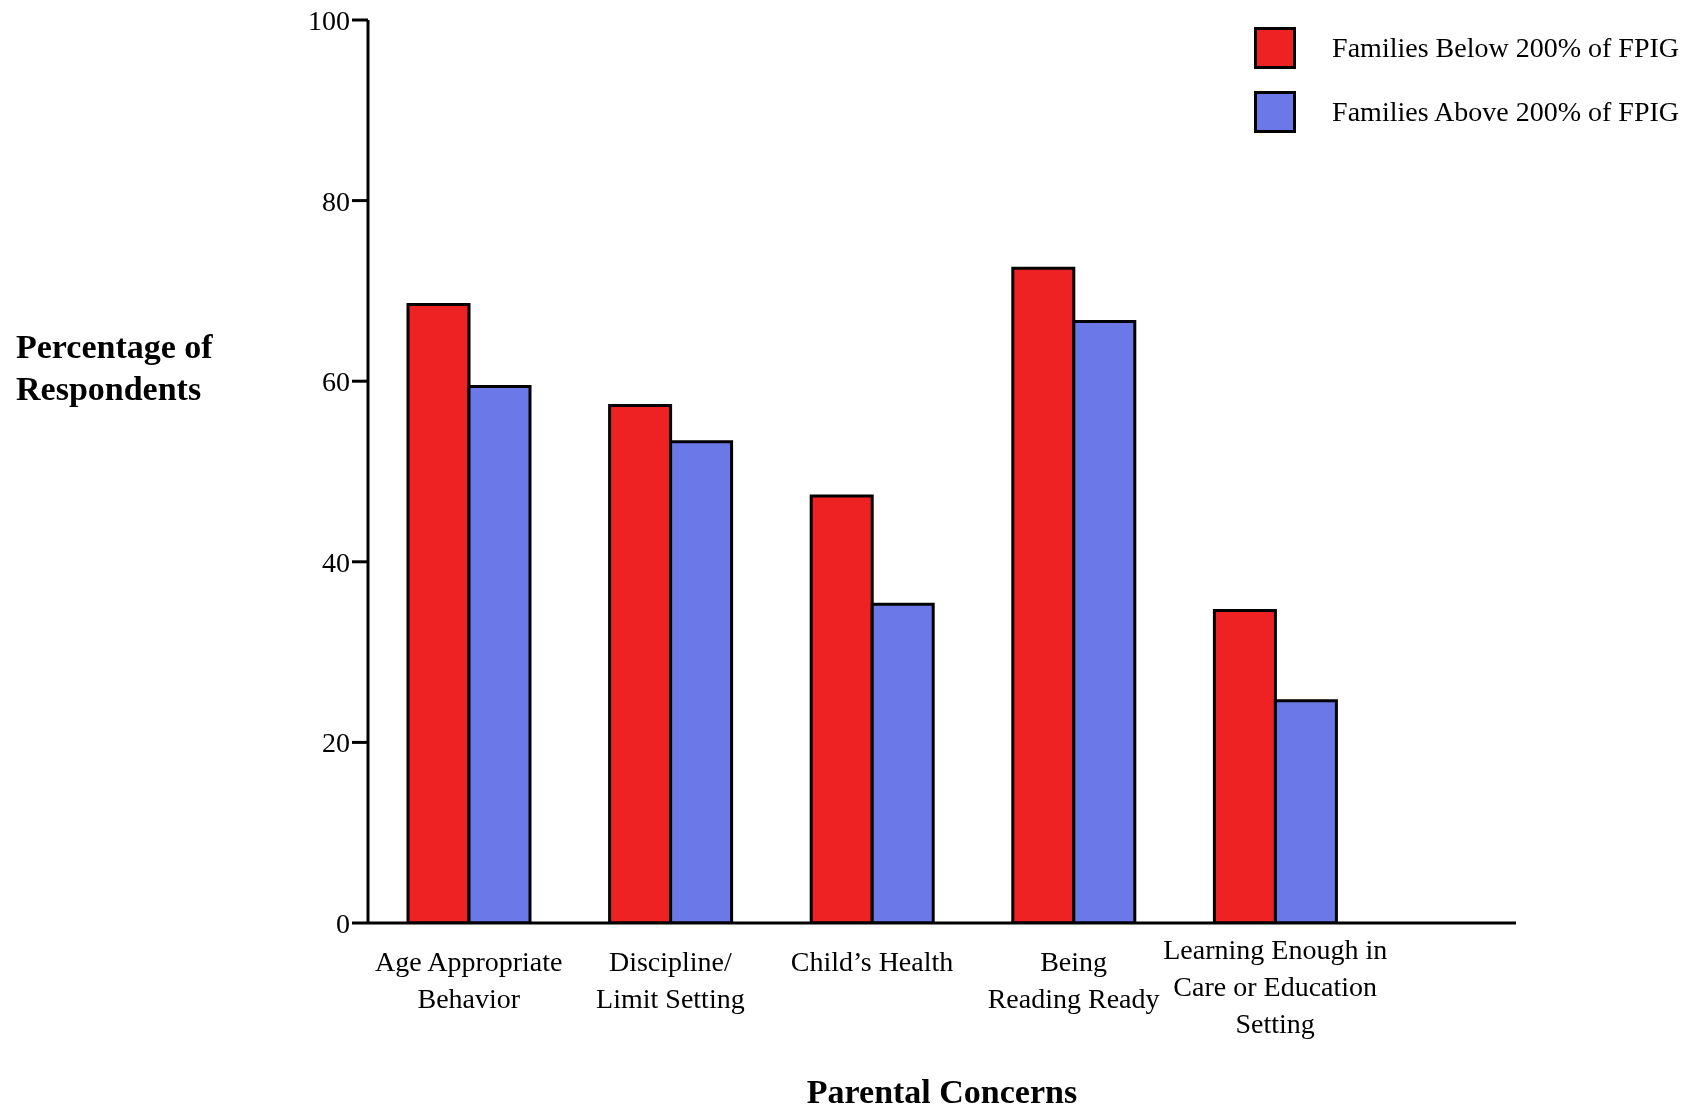  I want to click on x-tick-label: Being Reading Ready, so click(1073, 980).